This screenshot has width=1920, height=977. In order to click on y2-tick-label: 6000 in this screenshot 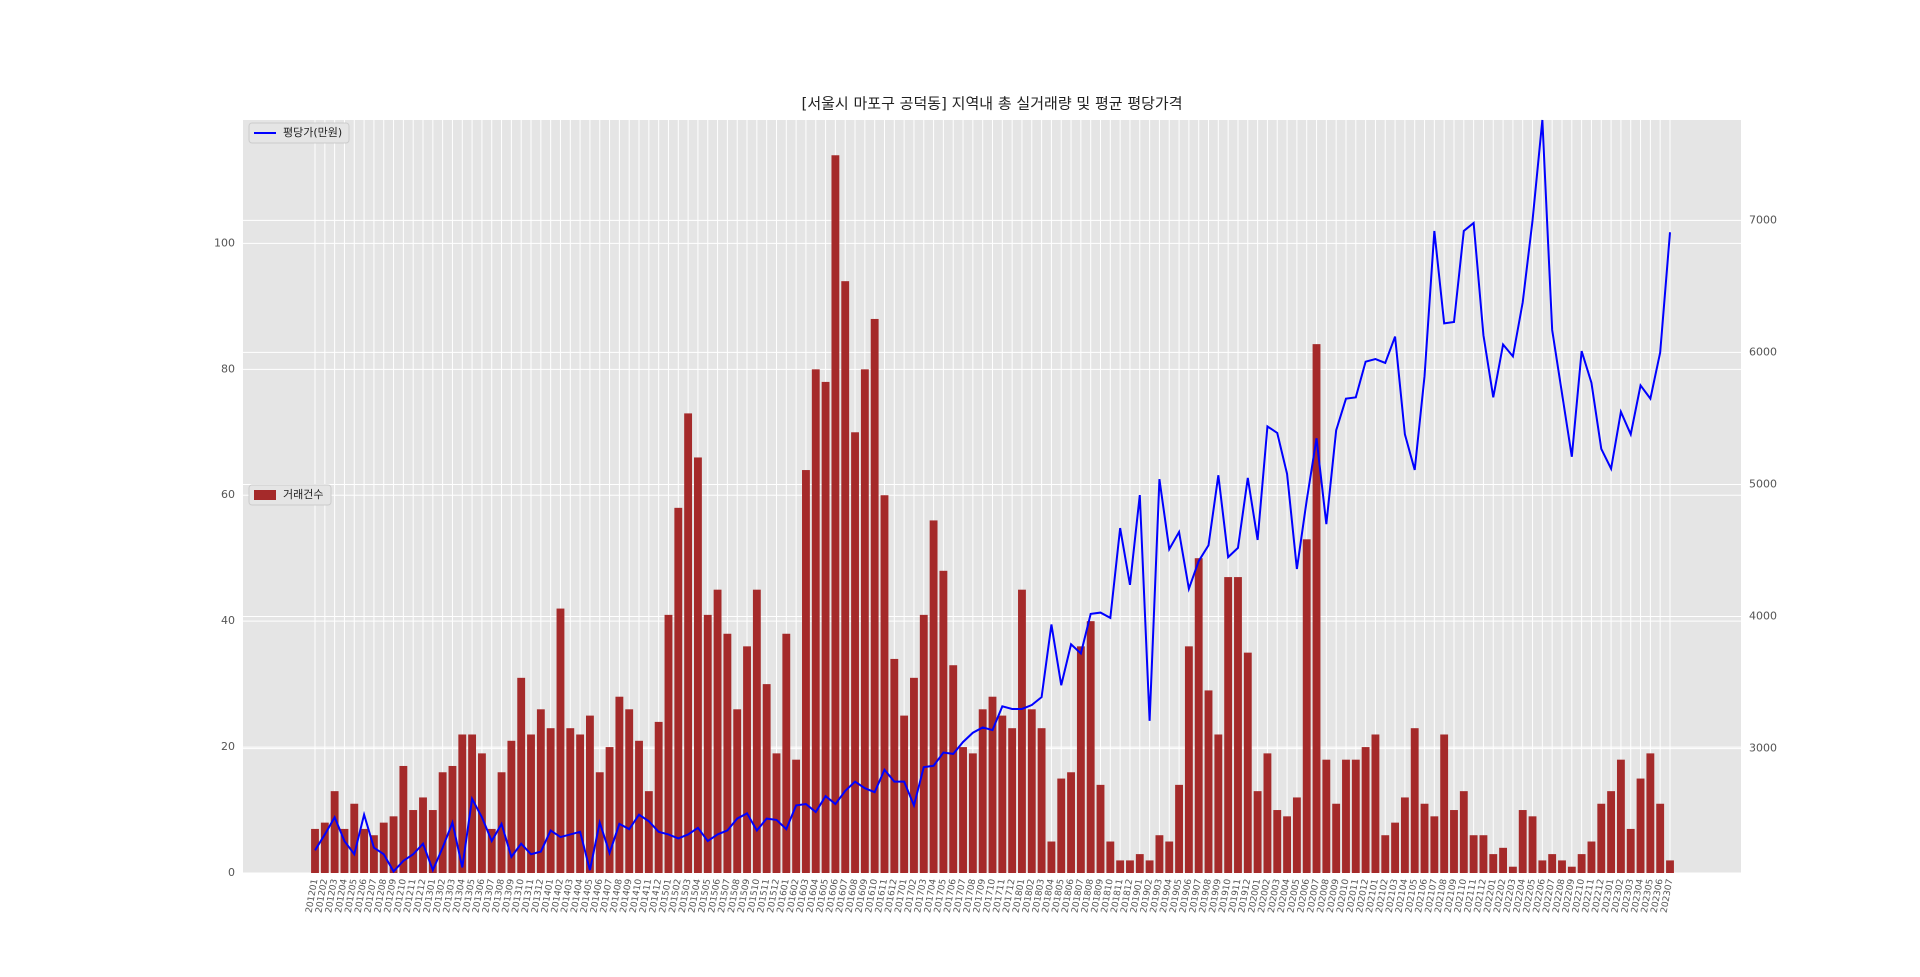, I will do `click(1763, 351)`.